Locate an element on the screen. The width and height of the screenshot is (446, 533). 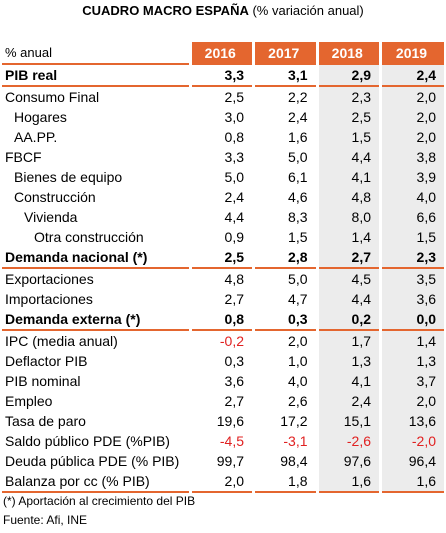
table-row: Consumo Final 2,5 2,2 2,3 2,0 is located at coordinates (223, 96).